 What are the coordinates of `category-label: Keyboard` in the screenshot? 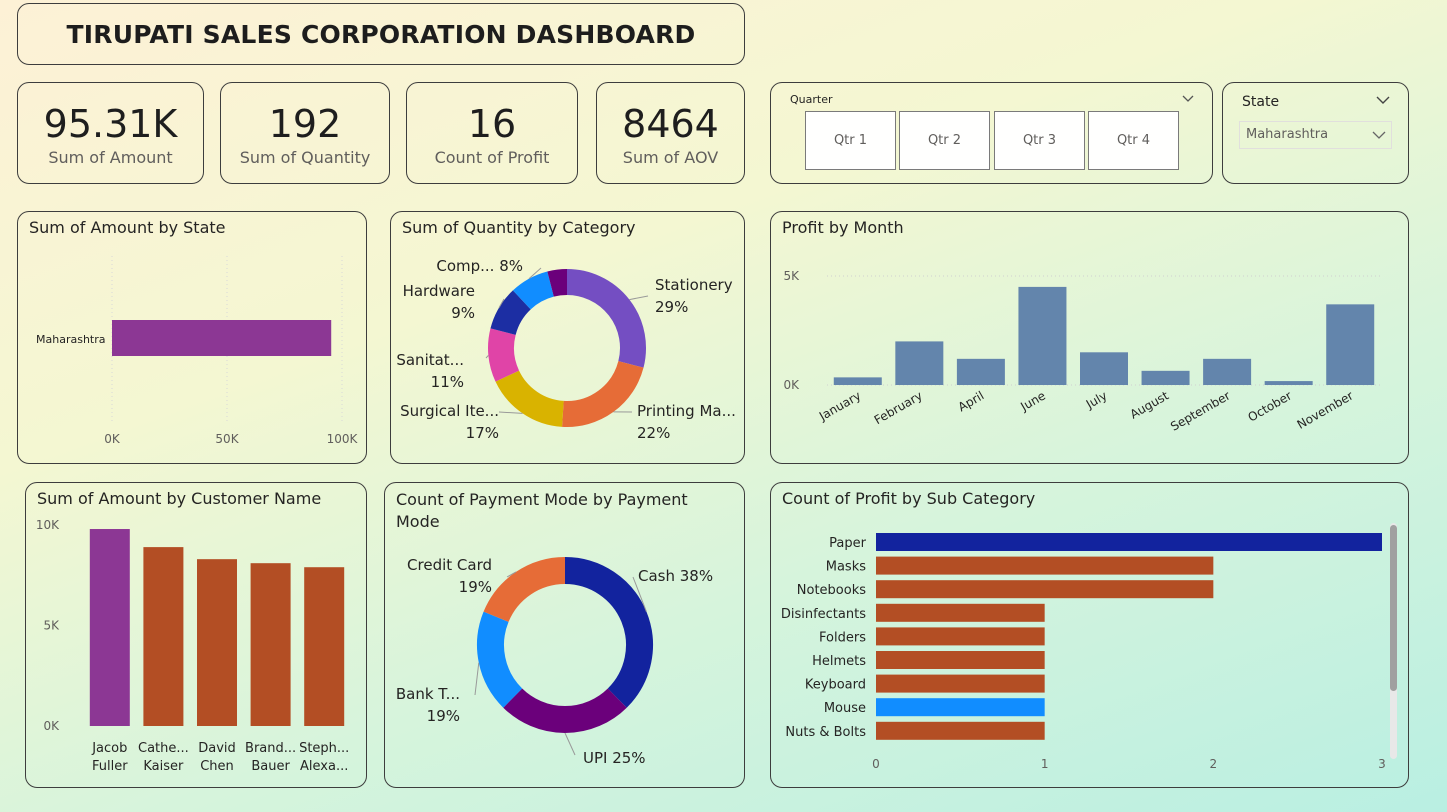 It's located at (835, 685).